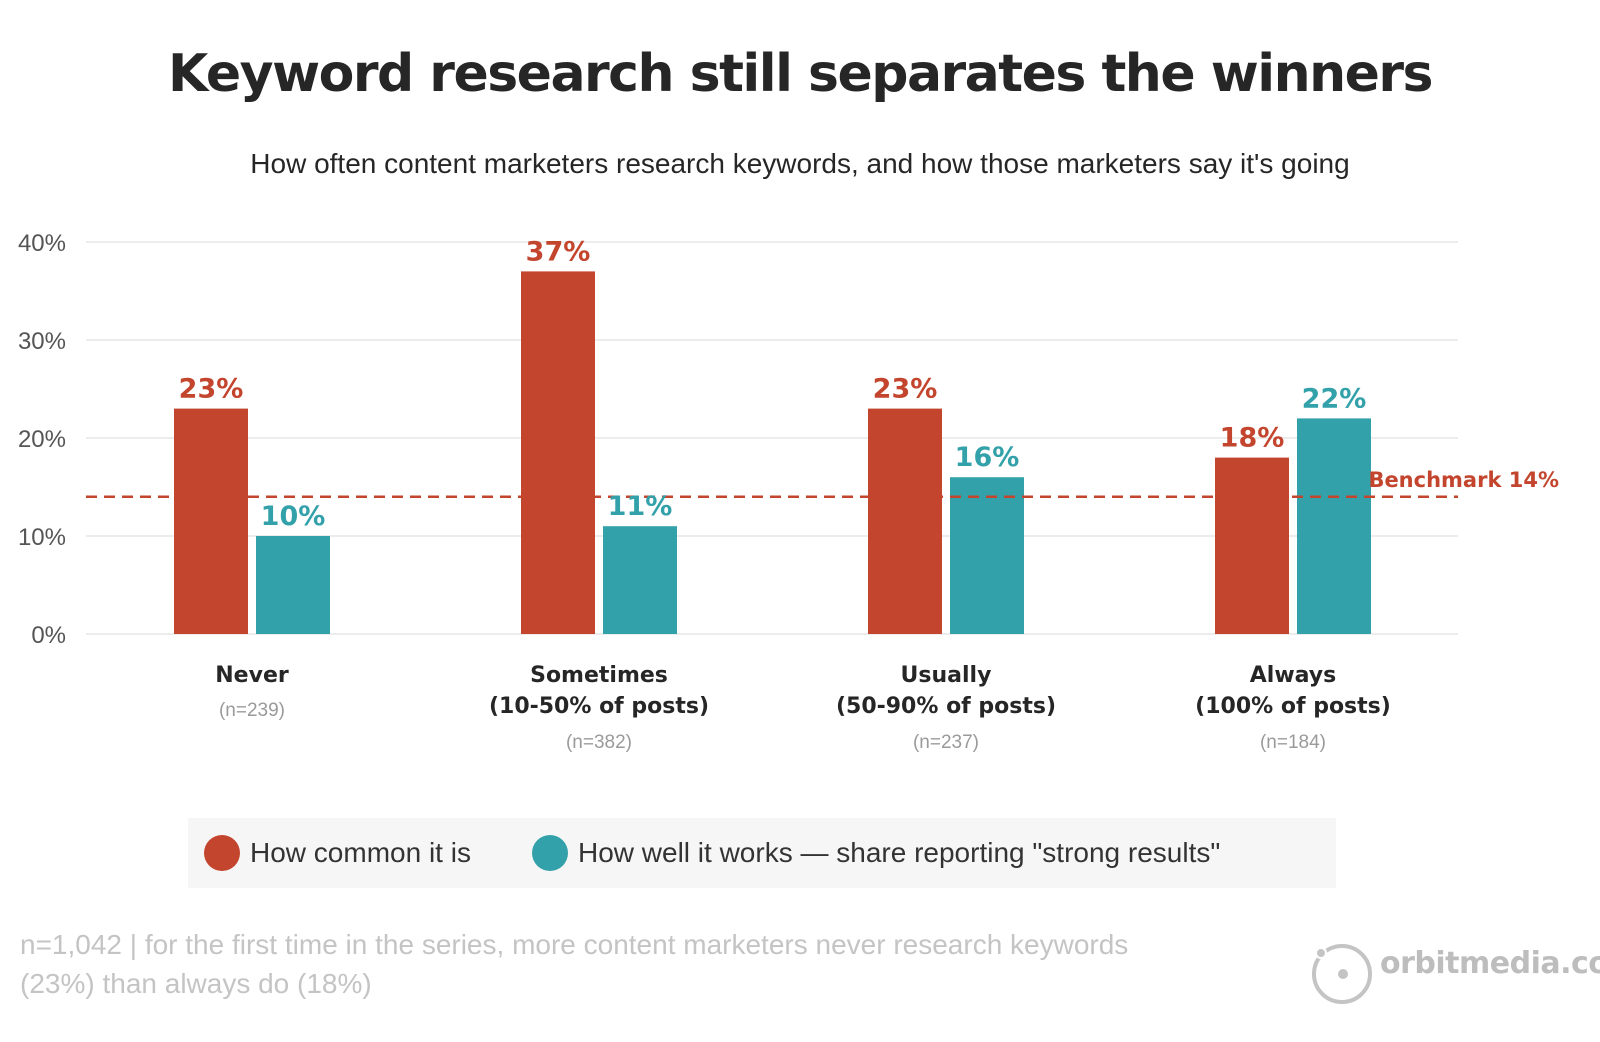  I want to click on legend-swatch-teal, so click(550, 853).